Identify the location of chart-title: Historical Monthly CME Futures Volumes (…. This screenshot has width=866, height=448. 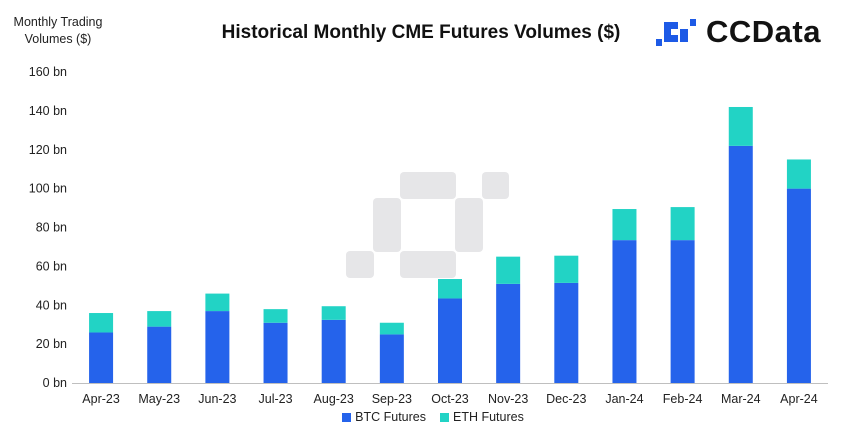
(433, 33).